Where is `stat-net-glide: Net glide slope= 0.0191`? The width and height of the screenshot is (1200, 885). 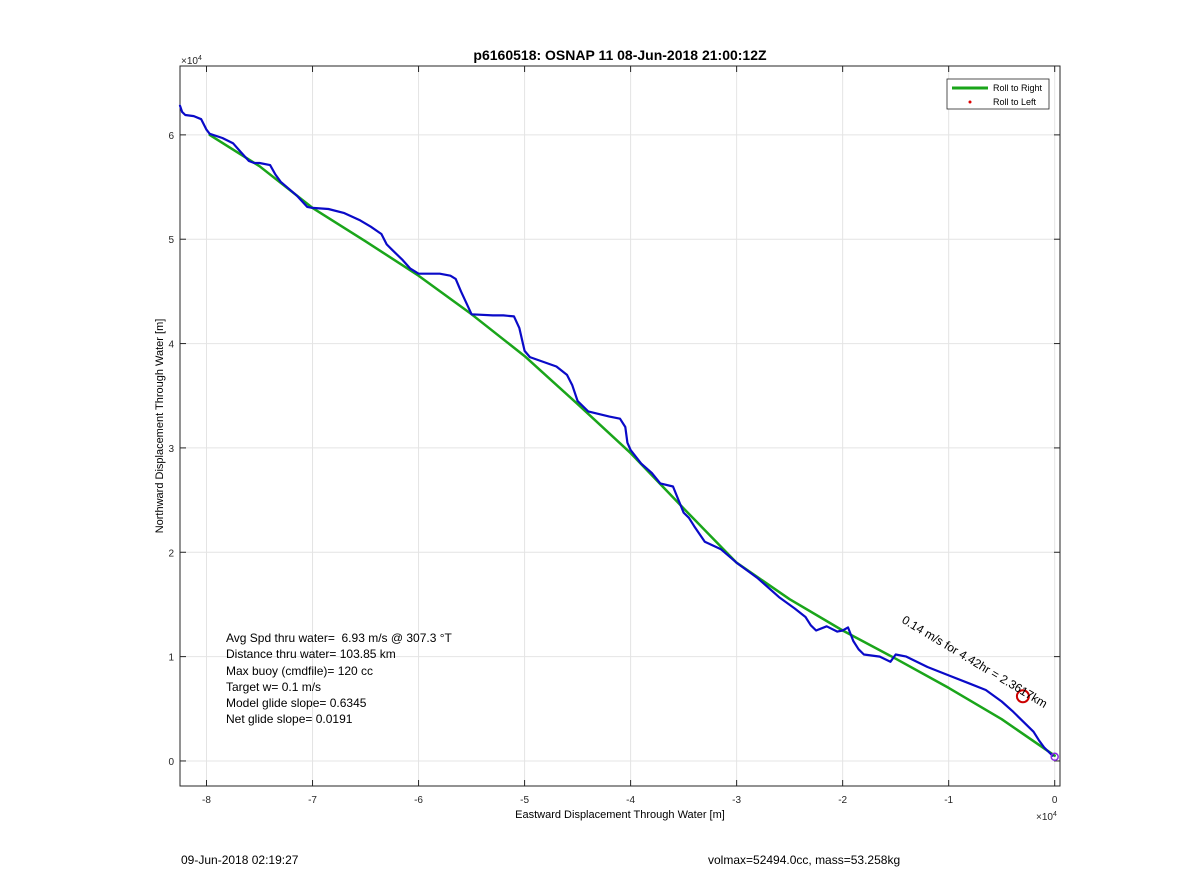
stat-net-glide: Net glide slope= 0.0191 is located at coordinates (289, 719).